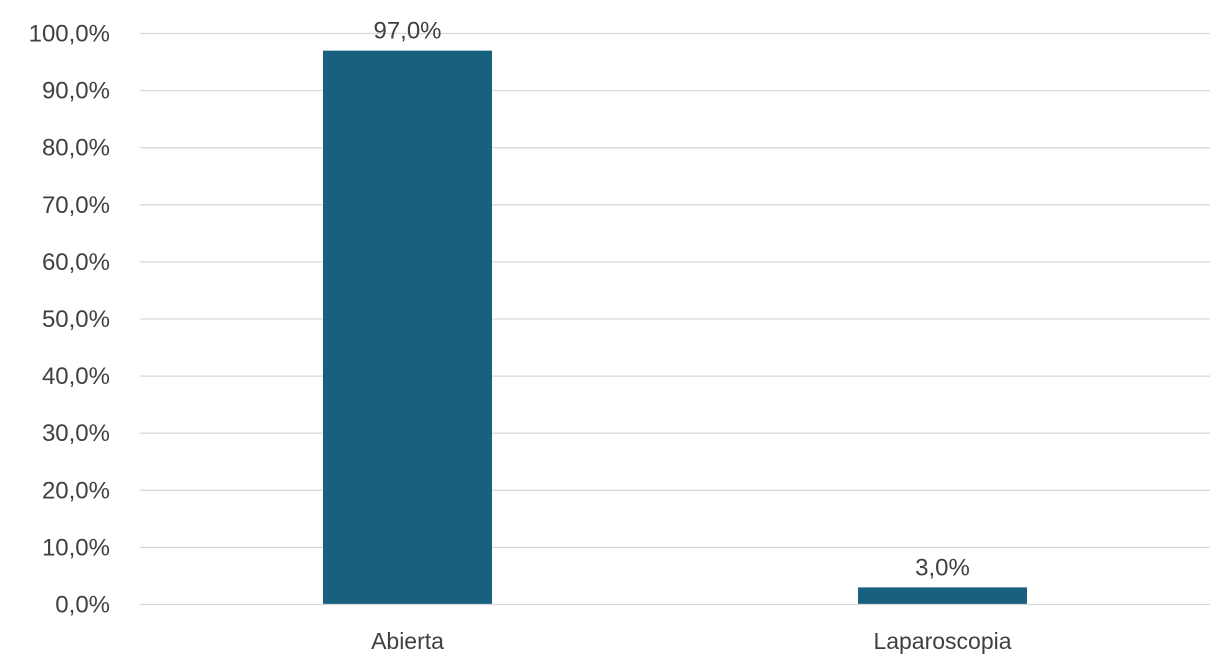  What do you see at coordinates (407, 327) in the screenshot?
I see `bar-abierta` at bounding box center [407, 327].